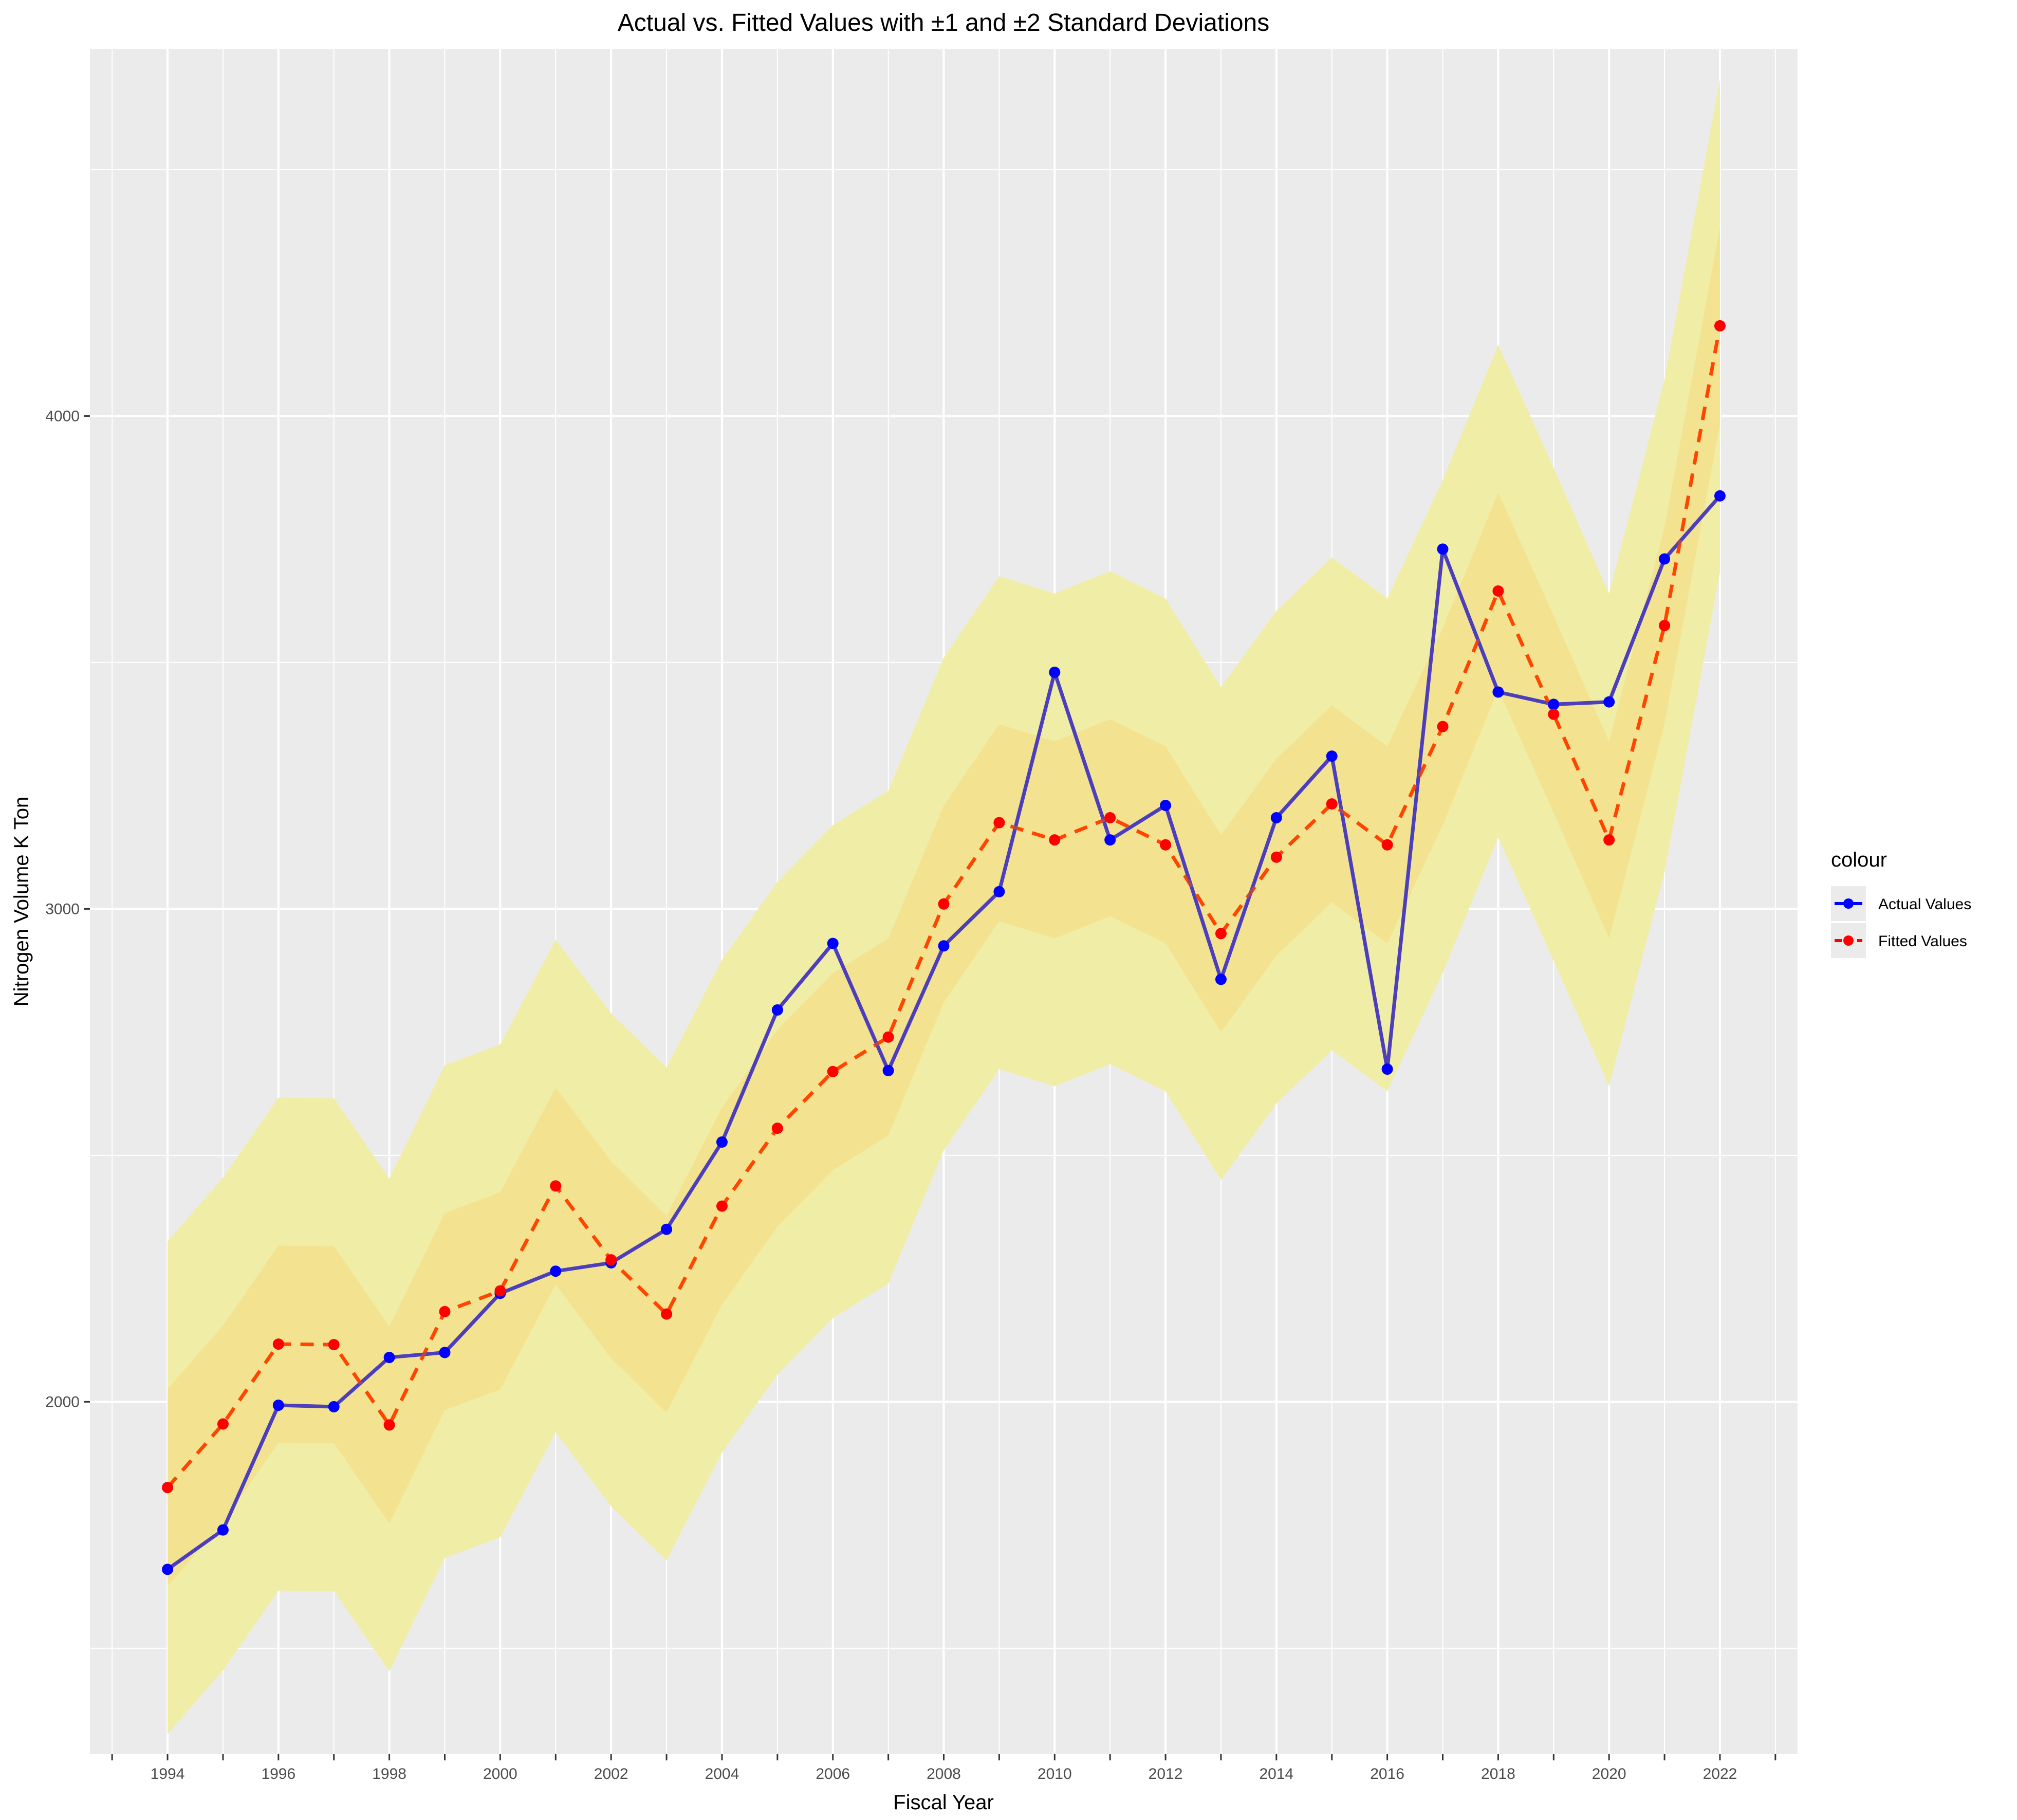 This screenshot has height=1820, width=2017. What do you see at coordinates (1720, 1774) in the screenshot?
I see `x-tick-label: 2022` at bounding box center [1720, 1774].